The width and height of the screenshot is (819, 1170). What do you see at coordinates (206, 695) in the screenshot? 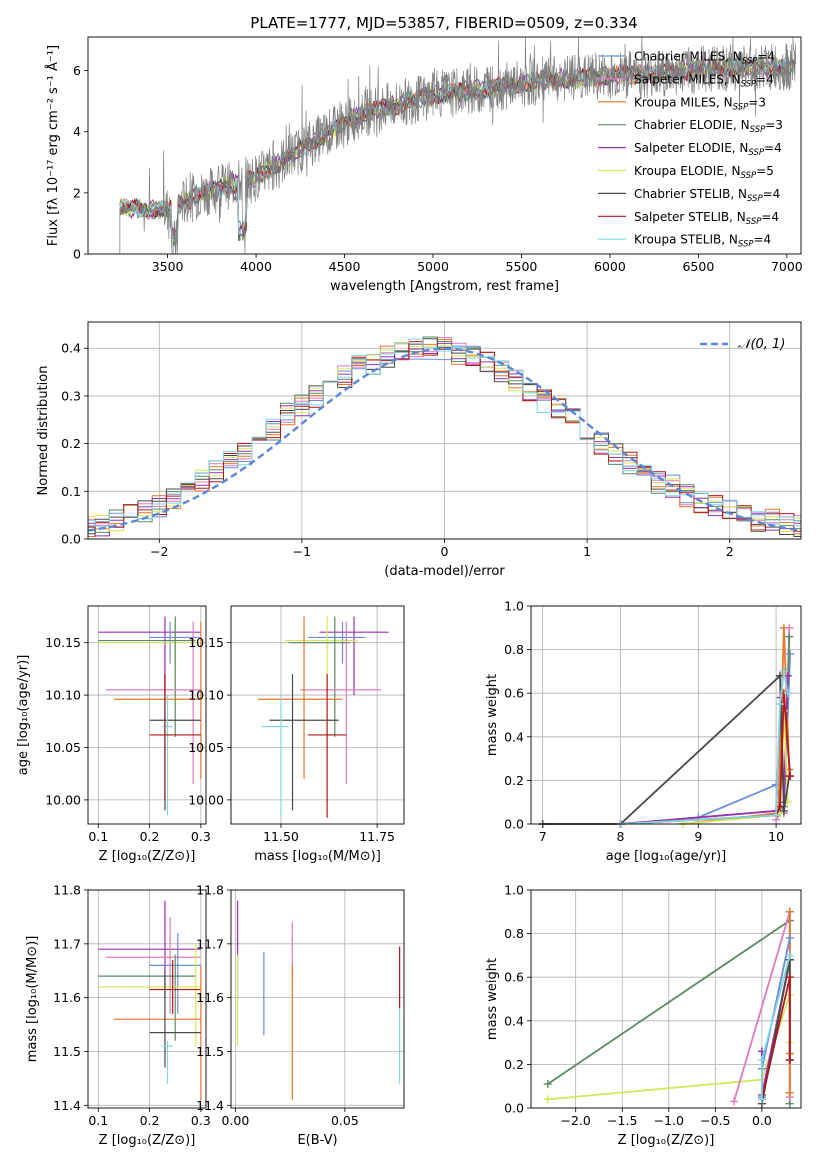
I see `y-tick-label: 10.10` at bounding box center [206, 695].